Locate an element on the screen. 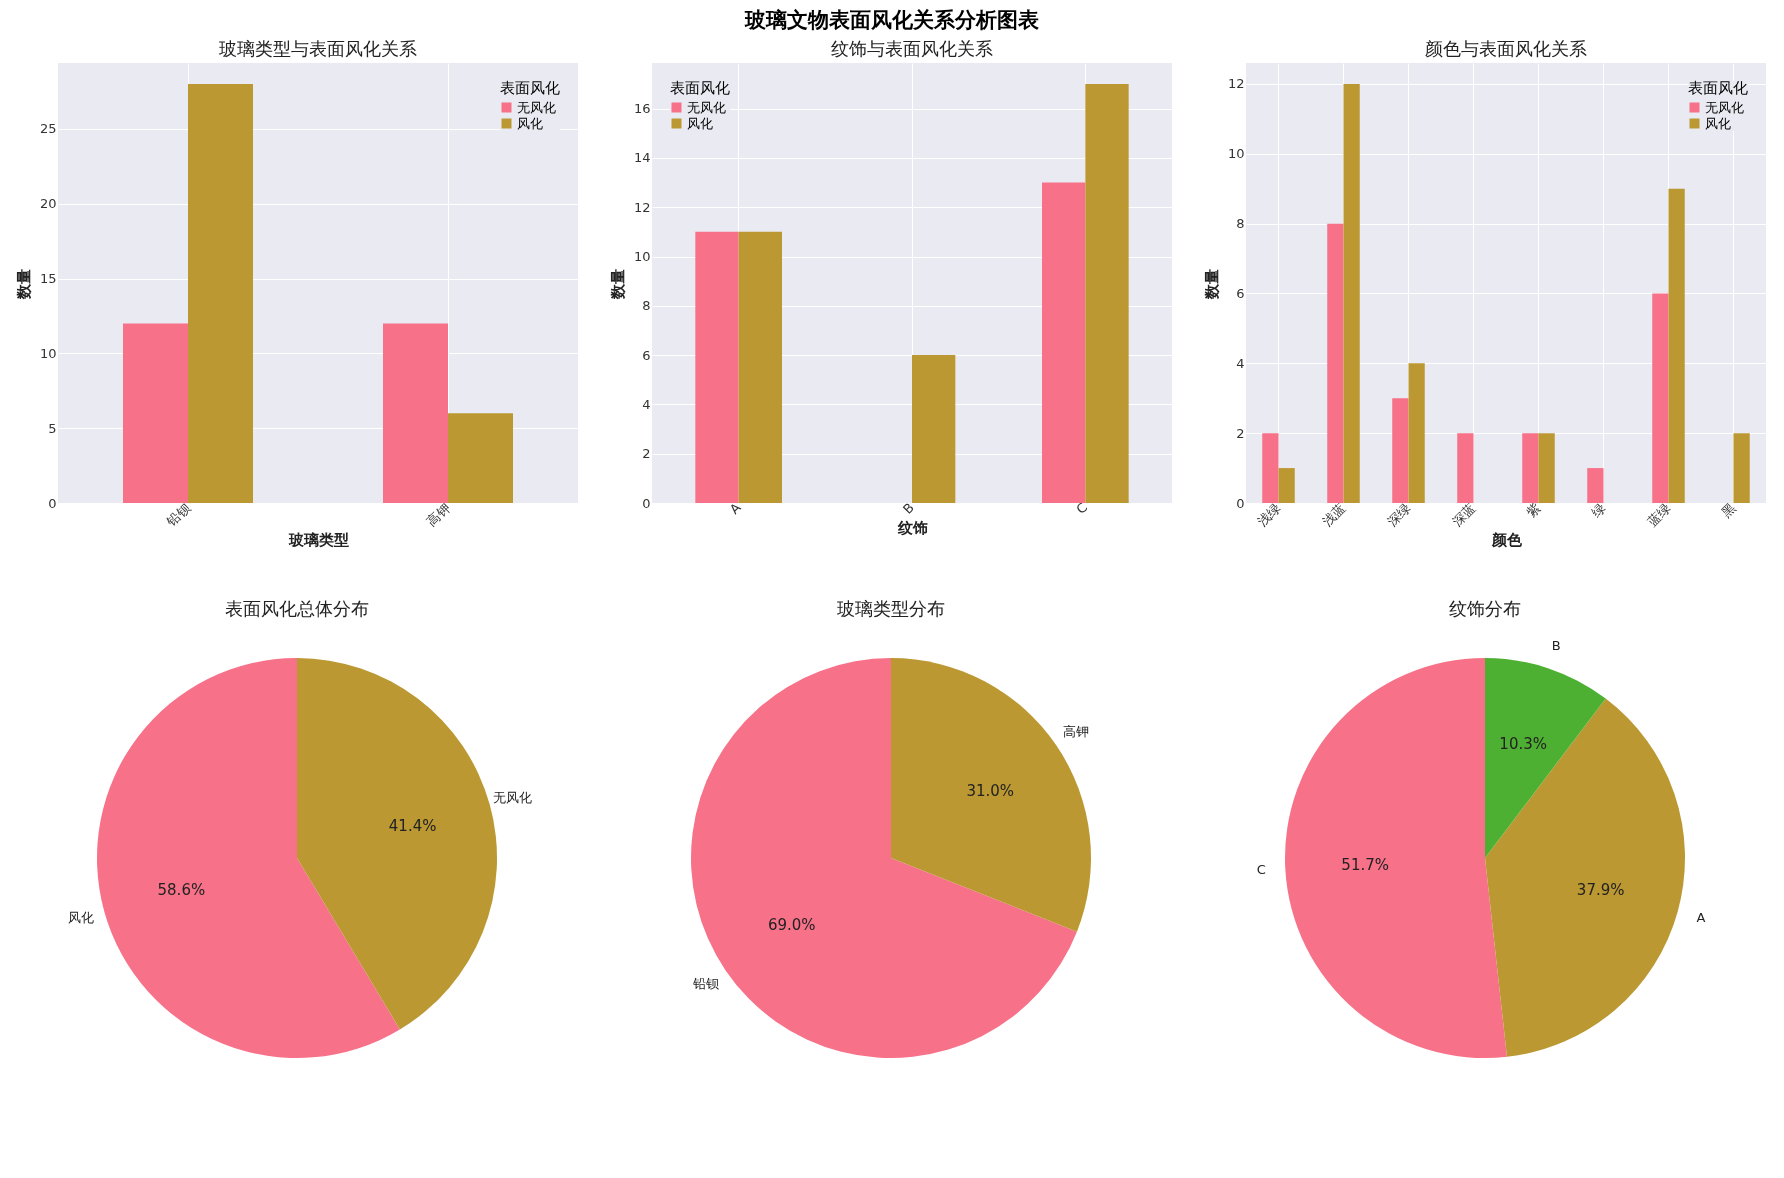 The width and height of the screenshot is (1784, 1178). x-tick-label: 浅蓝 is located at coordinates (1334, 514).